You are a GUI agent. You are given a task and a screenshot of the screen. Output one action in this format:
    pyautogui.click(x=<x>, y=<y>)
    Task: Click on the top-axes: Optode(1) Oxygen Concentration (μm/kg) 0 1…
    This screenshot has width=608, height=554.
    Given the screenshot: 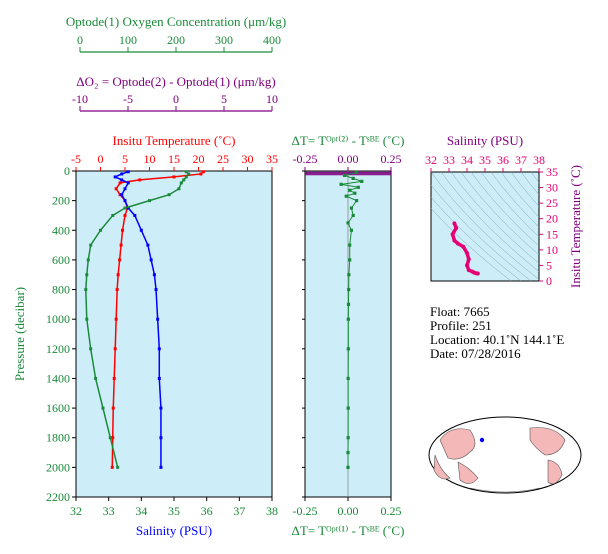 What is the action you would take?
    pyautogui.click(x=176, y=63)
    